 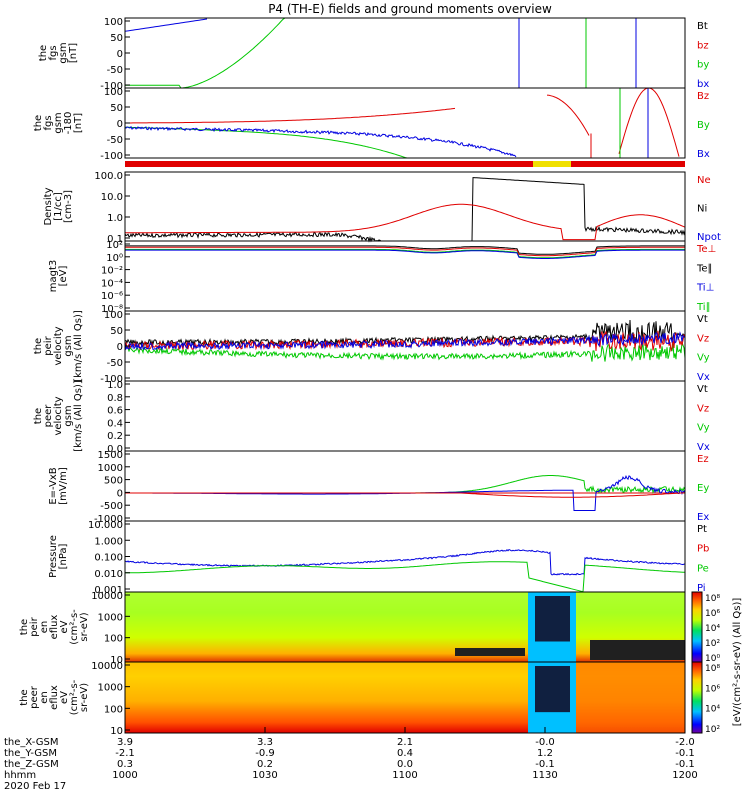 What do you see at coordinates (703, 65) in the screenshot?
I see `legend-by: by` at bounding box center [703, 65].